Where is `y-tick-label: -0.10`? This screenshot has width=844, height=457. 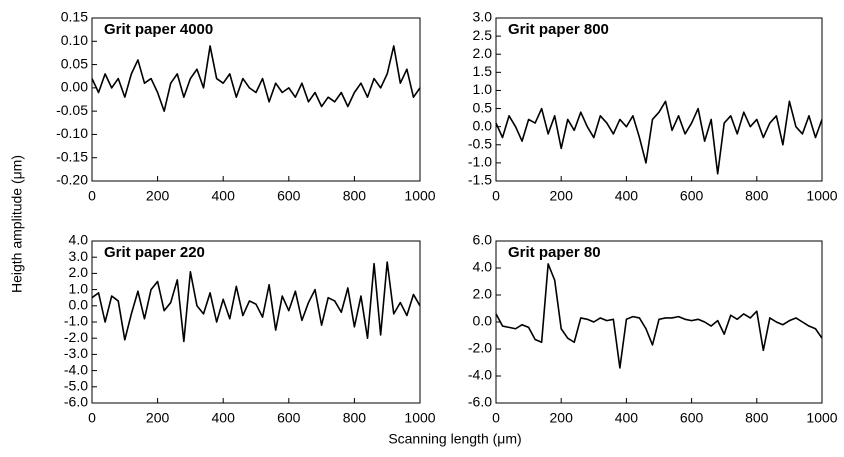
y-tick-label: -0.10 is located at coordinates (72, 133).